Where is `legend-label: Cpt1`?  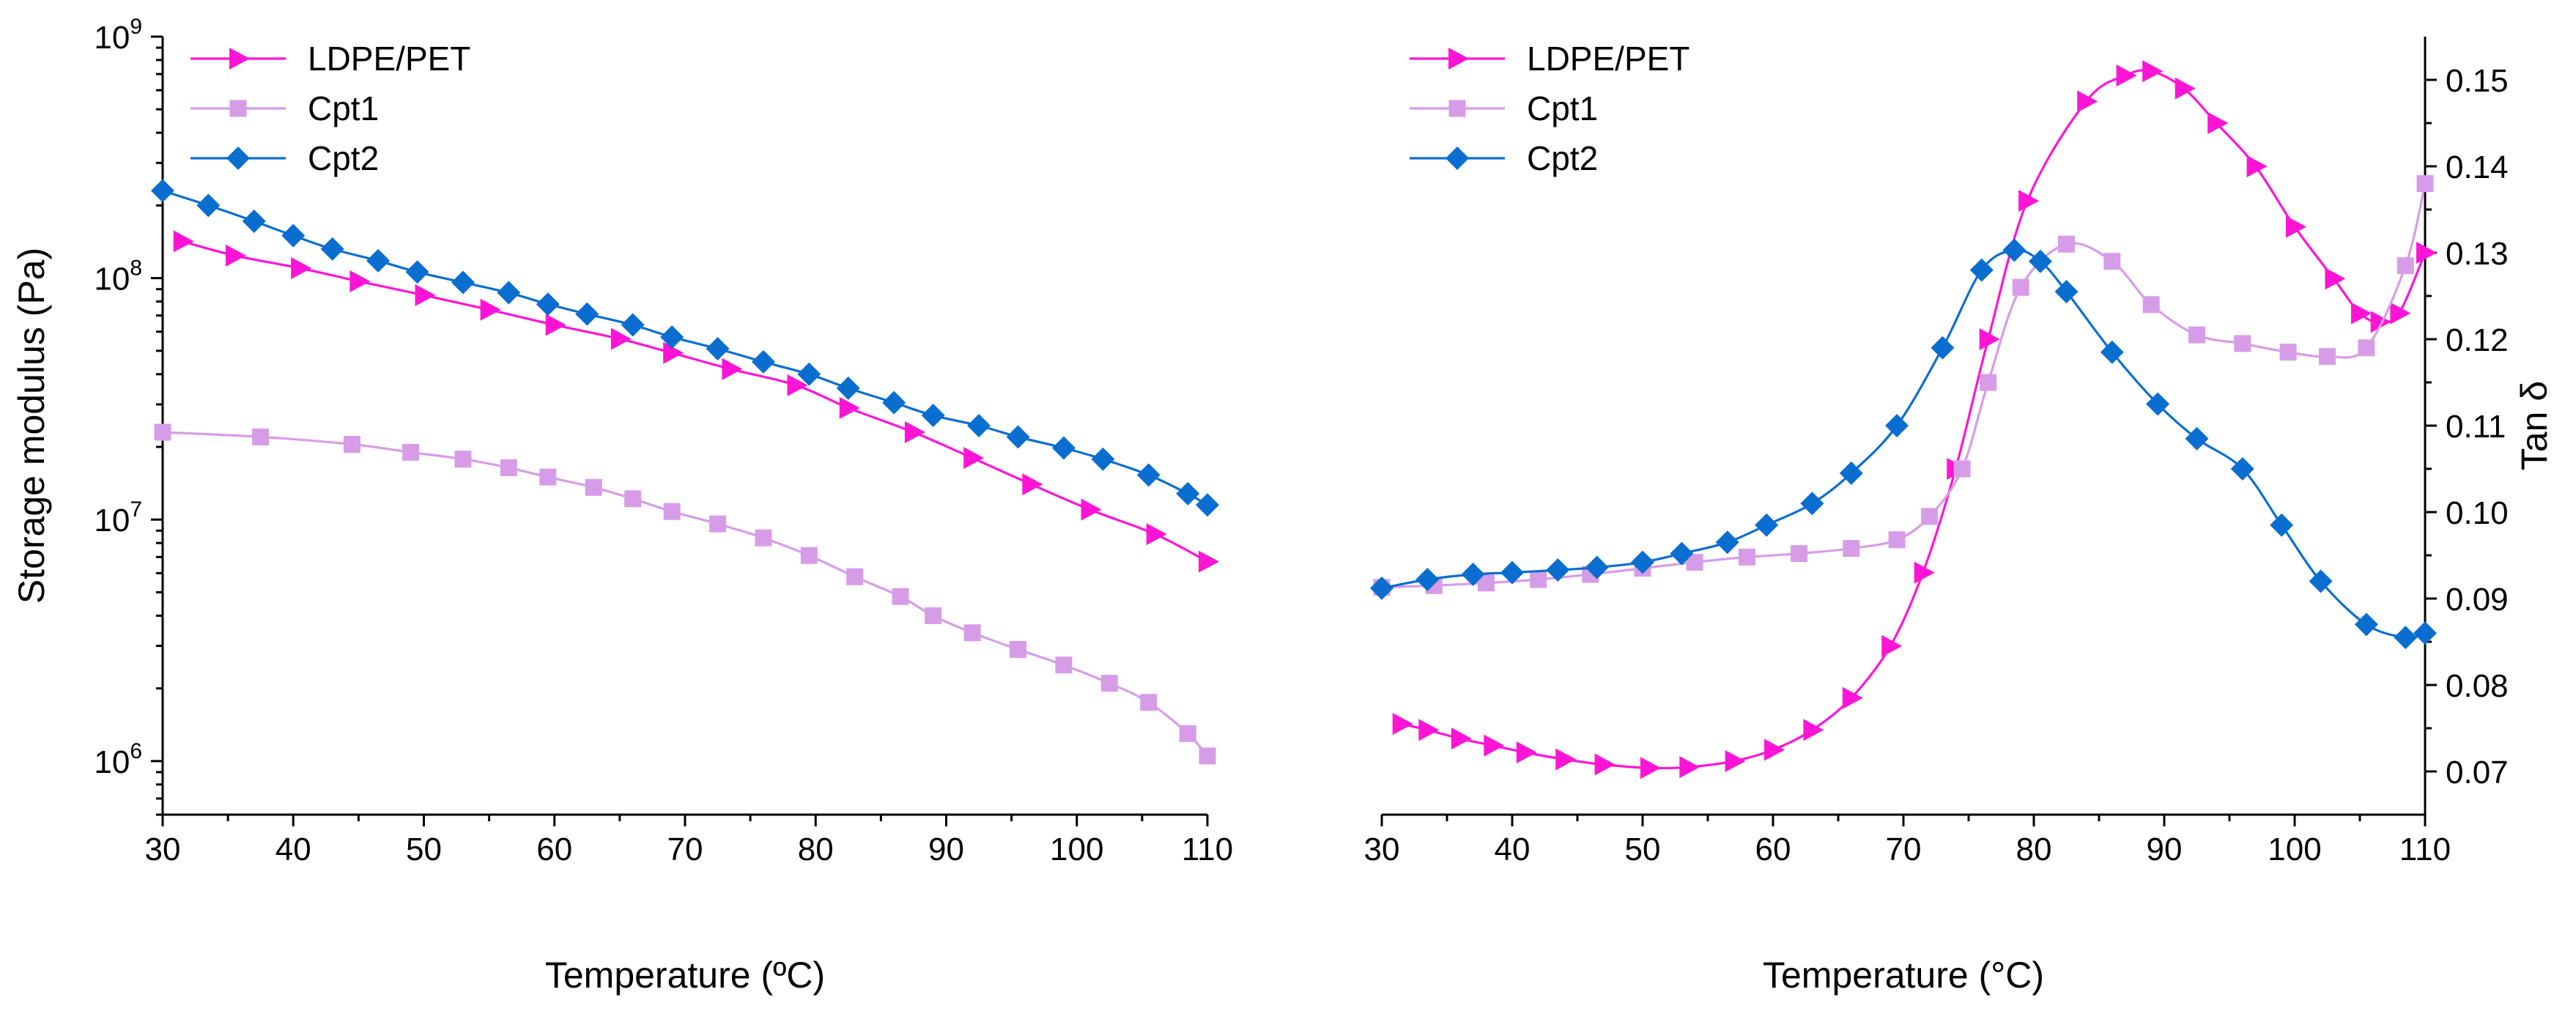 legend-label: Cpt1 is located at coordinates (1562, 108).